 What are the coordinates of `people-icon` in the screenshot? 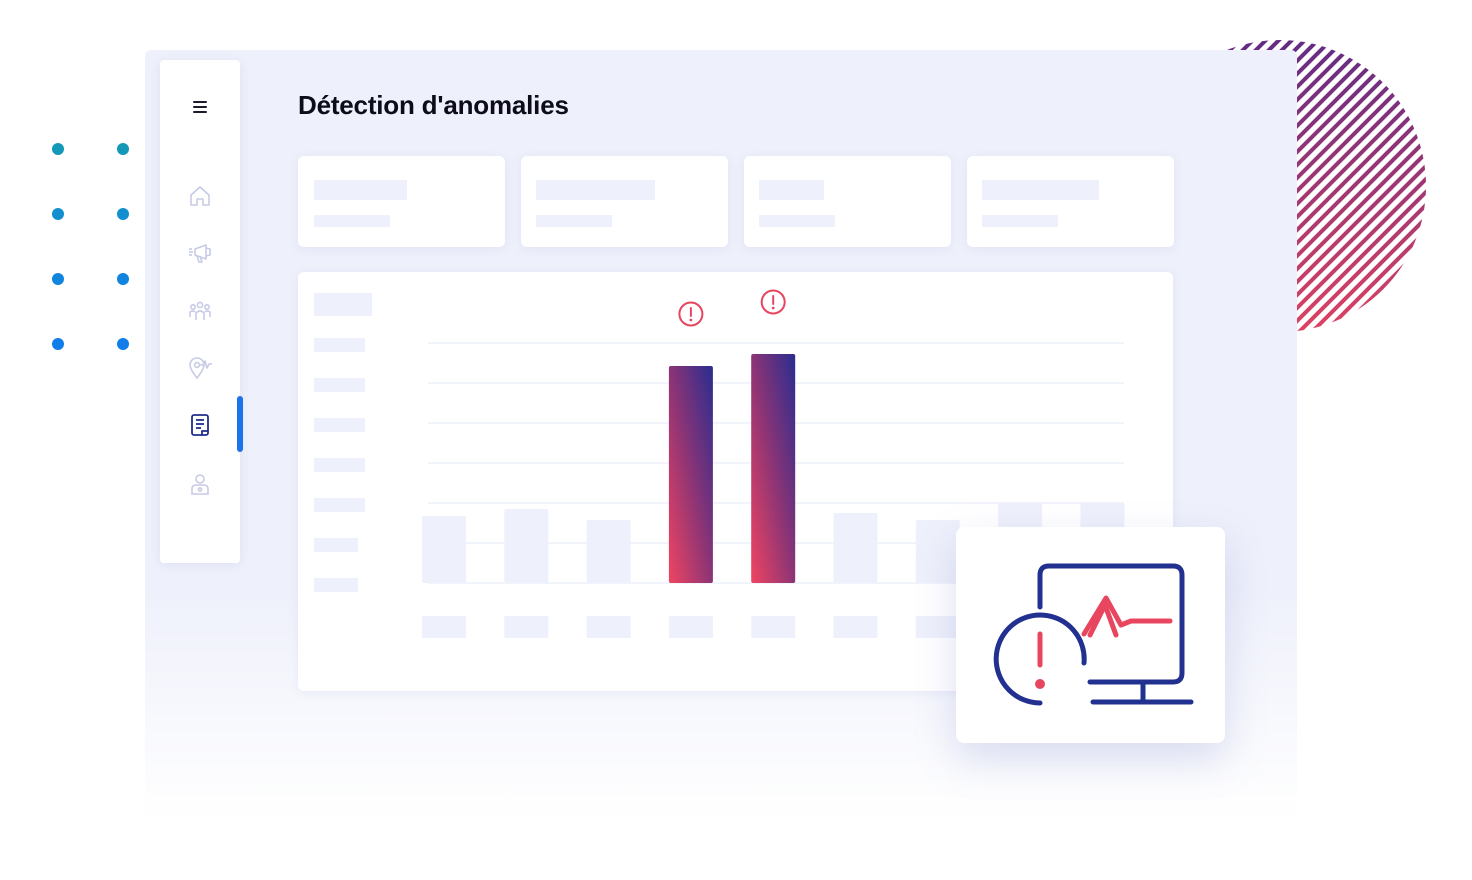 It's located at (200, 311).